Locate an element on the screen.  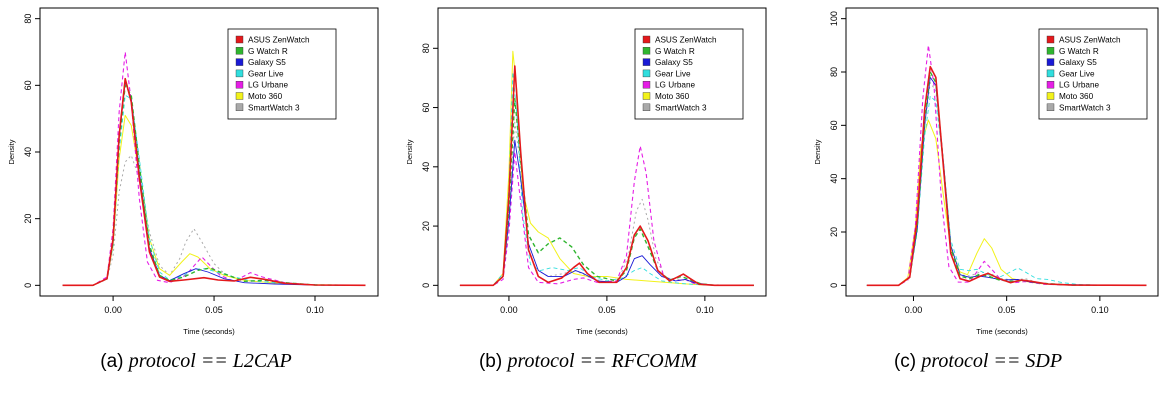
caption-c-prefix: (c) is located at coordinates (907, 361).